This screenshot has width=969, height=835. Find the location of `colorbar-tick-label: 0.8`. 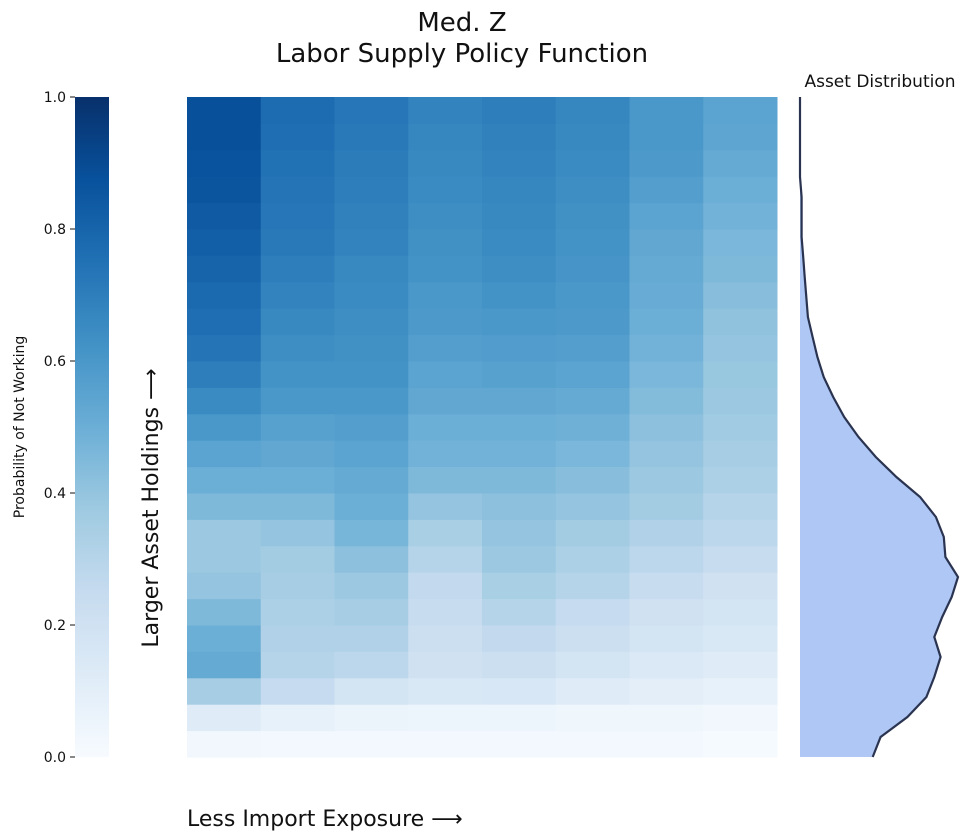

colorbar-tick-label: 0.8 is located at coordinates (55, 230).